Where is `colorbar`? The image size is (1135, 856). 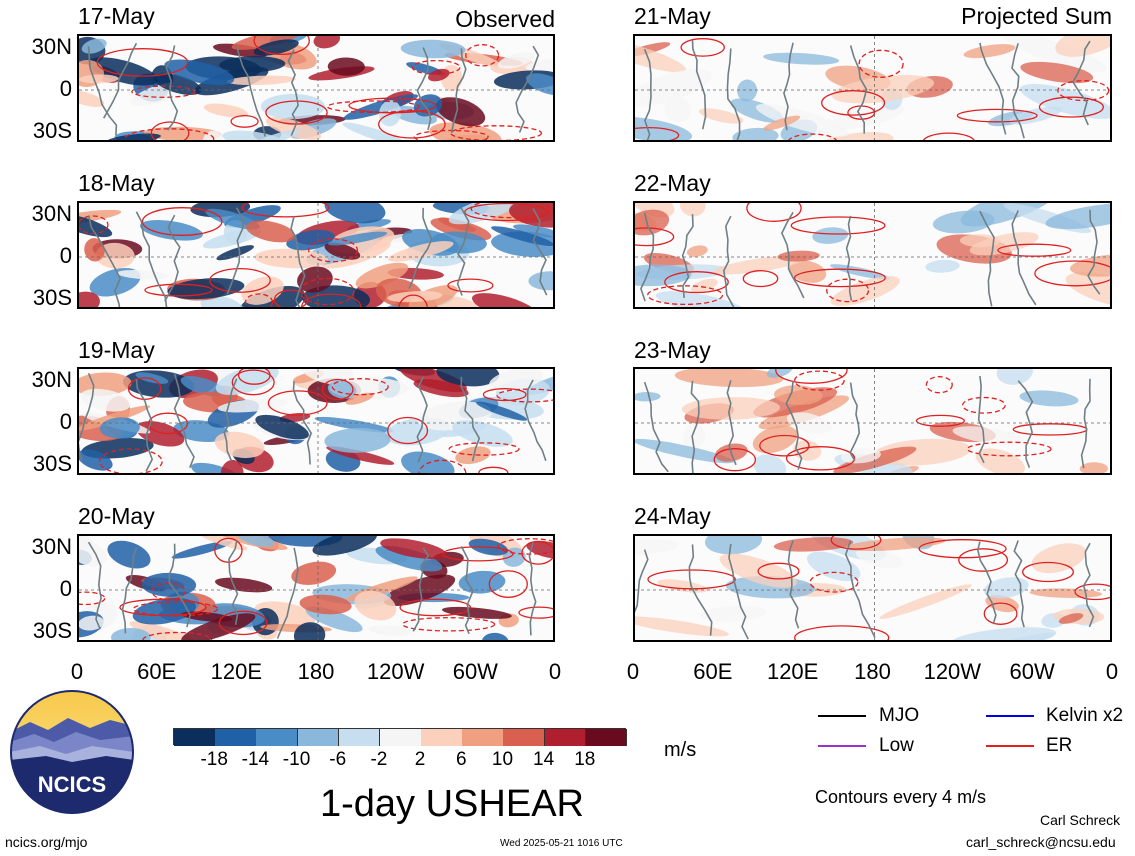
colorbar is located at coordinates (400, 737).